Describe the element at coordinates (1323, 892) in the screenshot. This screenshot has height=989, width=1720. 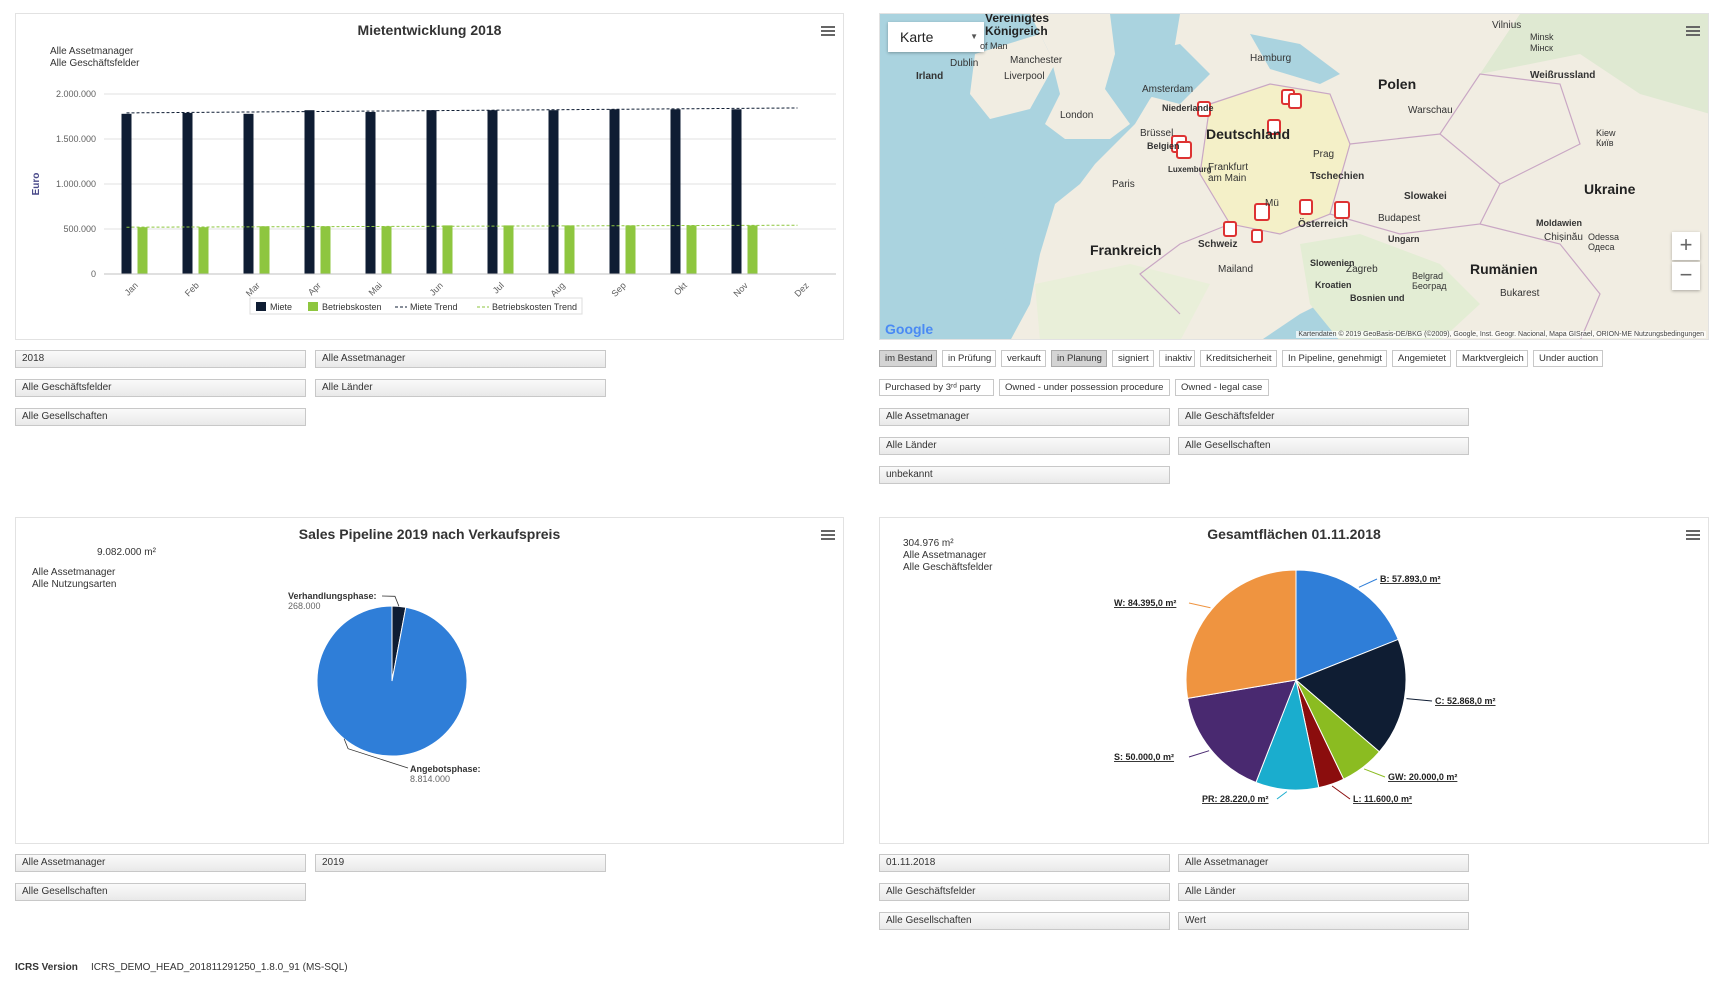
I see `area-country-select: Alle Länder` at that location.